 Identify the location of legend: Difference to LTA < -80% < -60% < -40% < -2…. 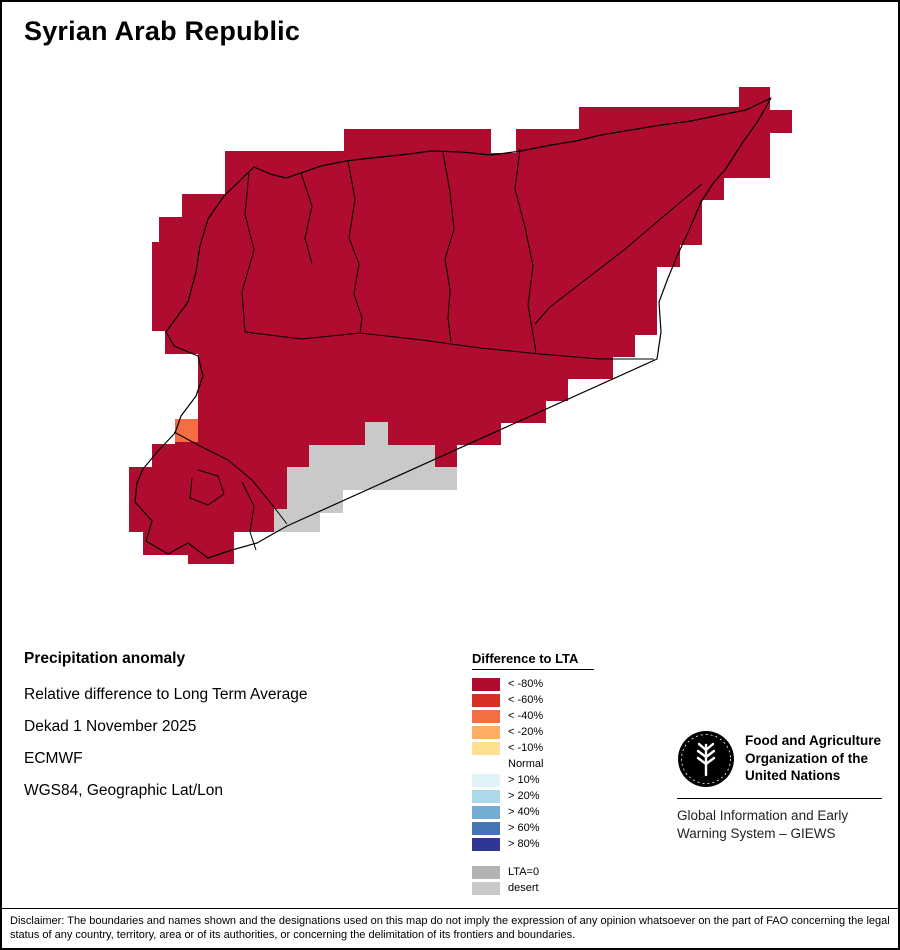
(557, 774).